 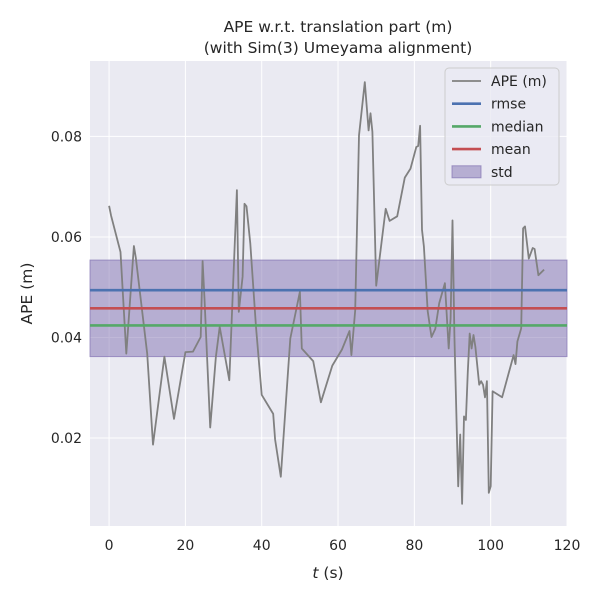 I want to click on legend-label-rmse: rmse, so click(x=508, y=105).